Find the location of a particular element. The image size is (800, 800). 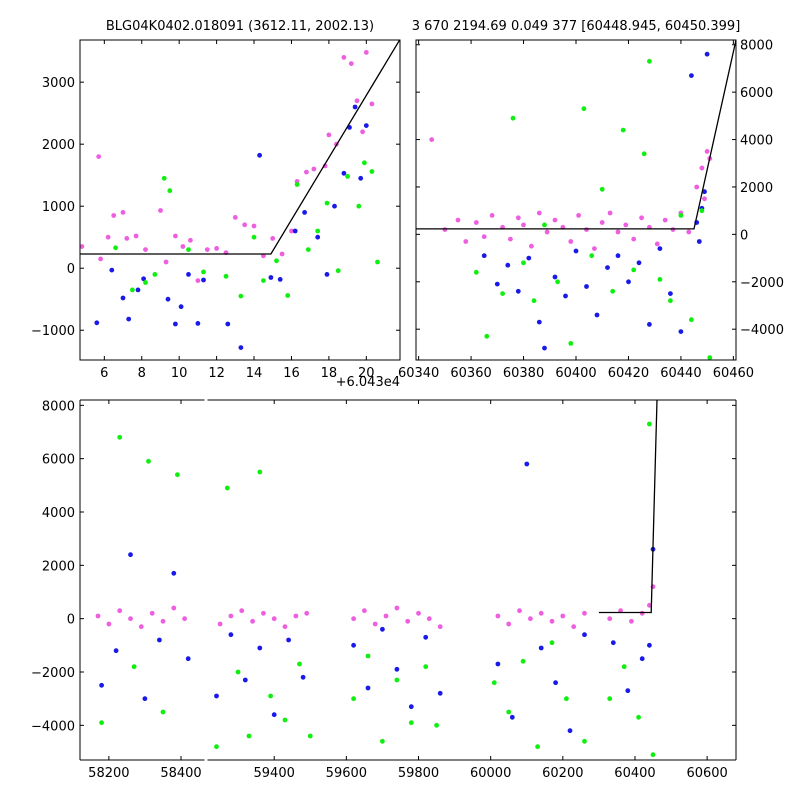

panel-1-model-line is located at coordinates (240, 147).